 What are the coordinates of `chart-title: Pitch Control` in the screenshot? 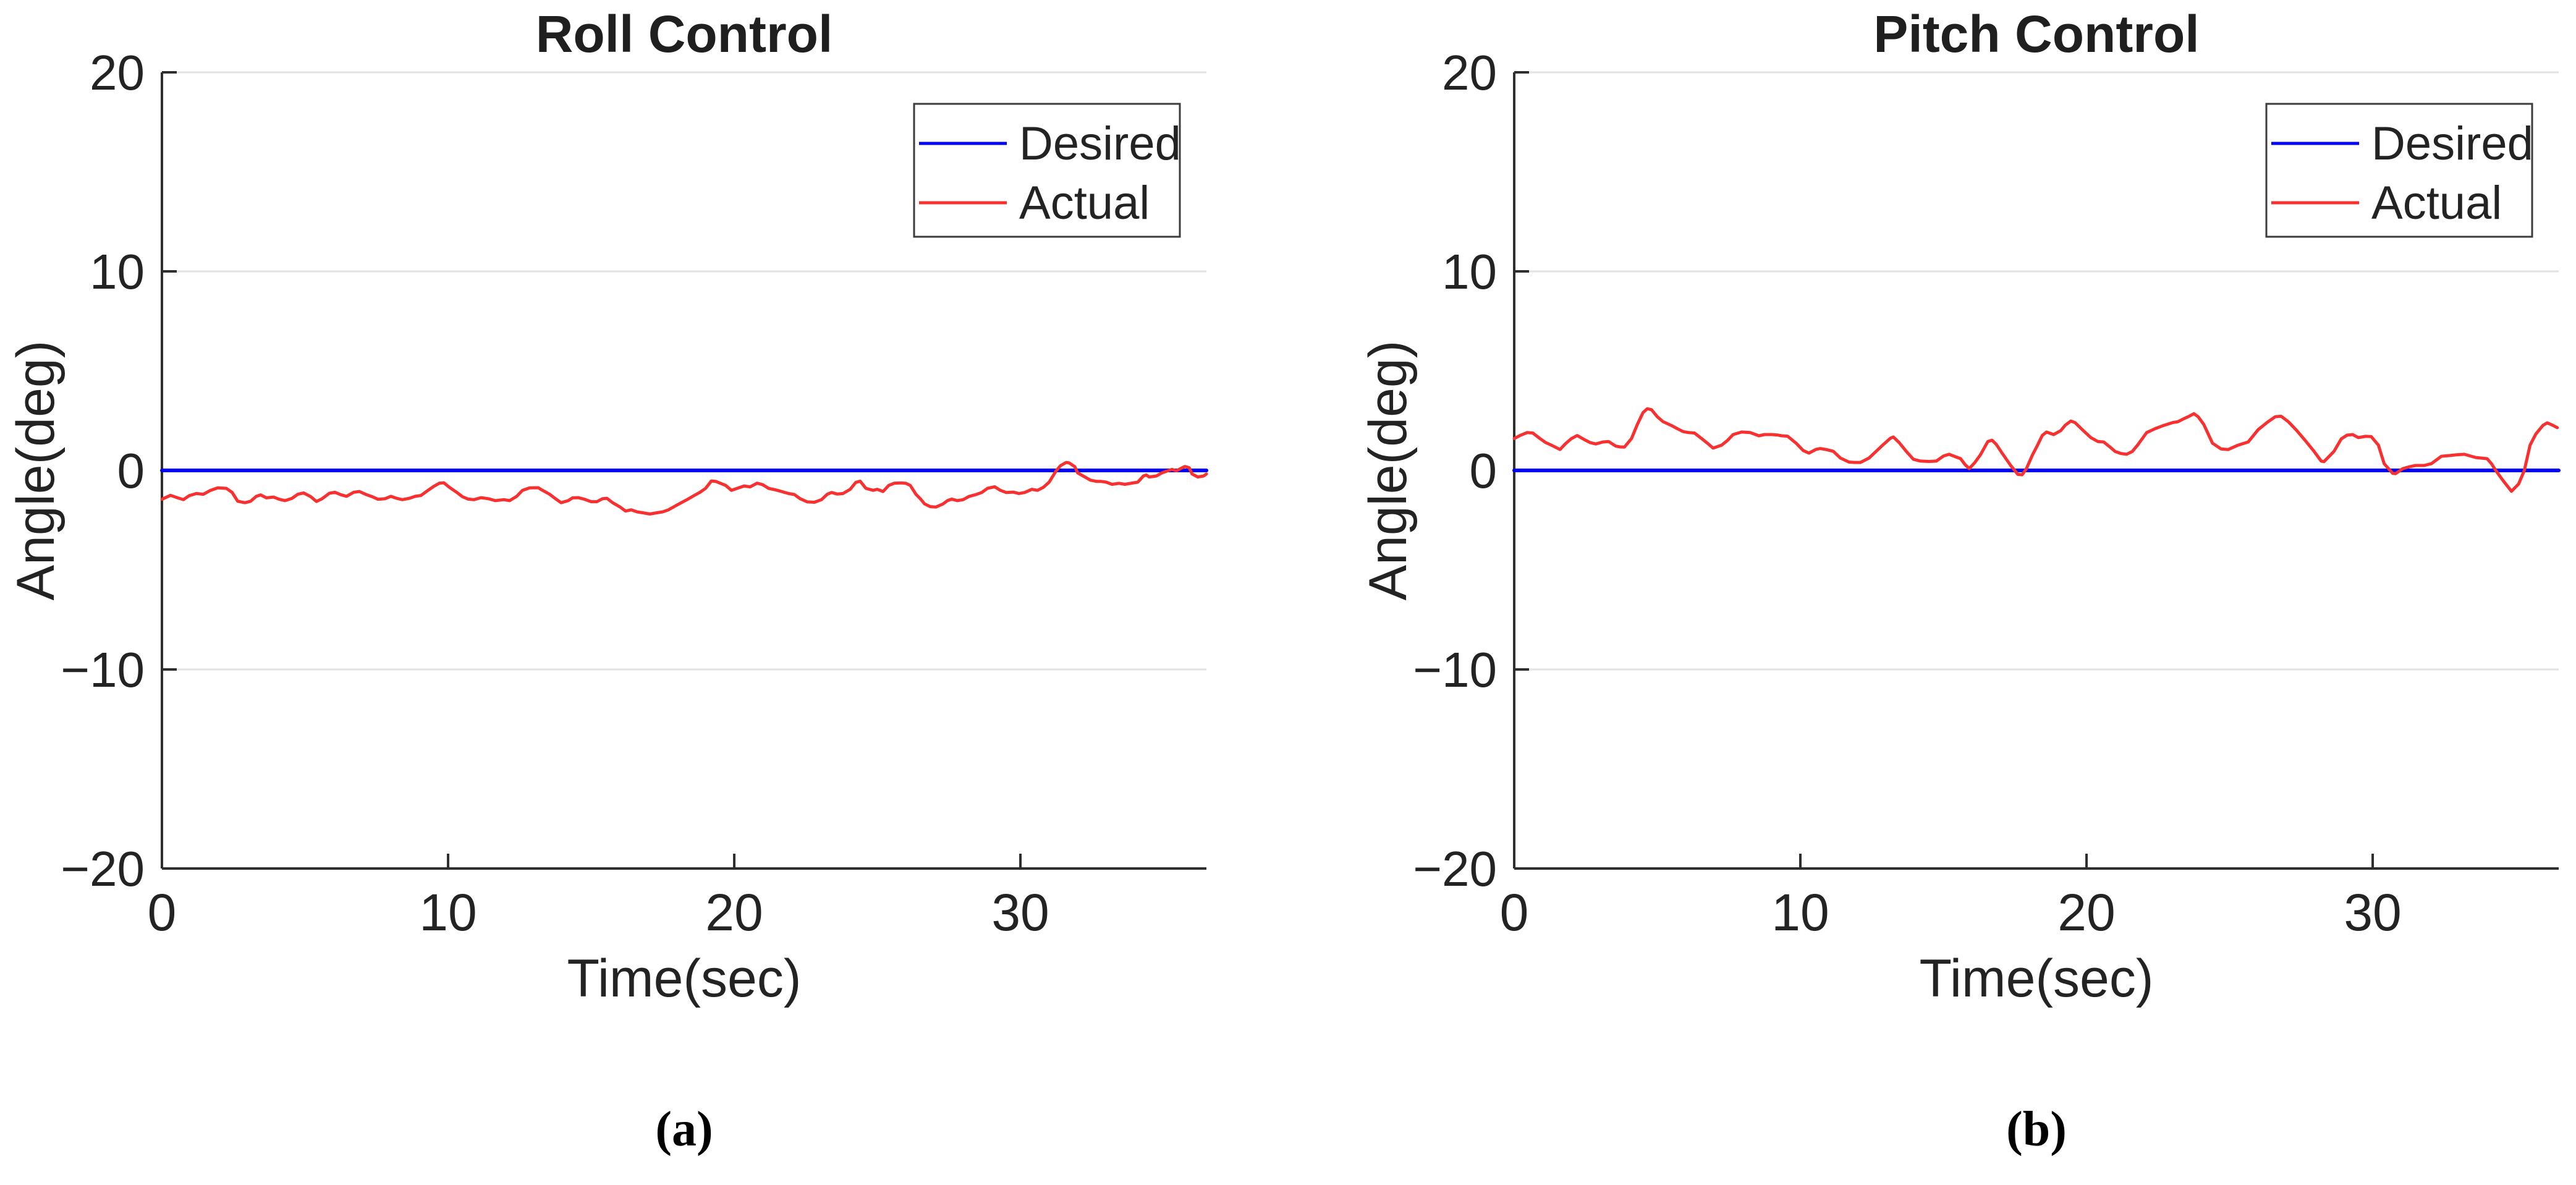 It's located at (2036, 34).